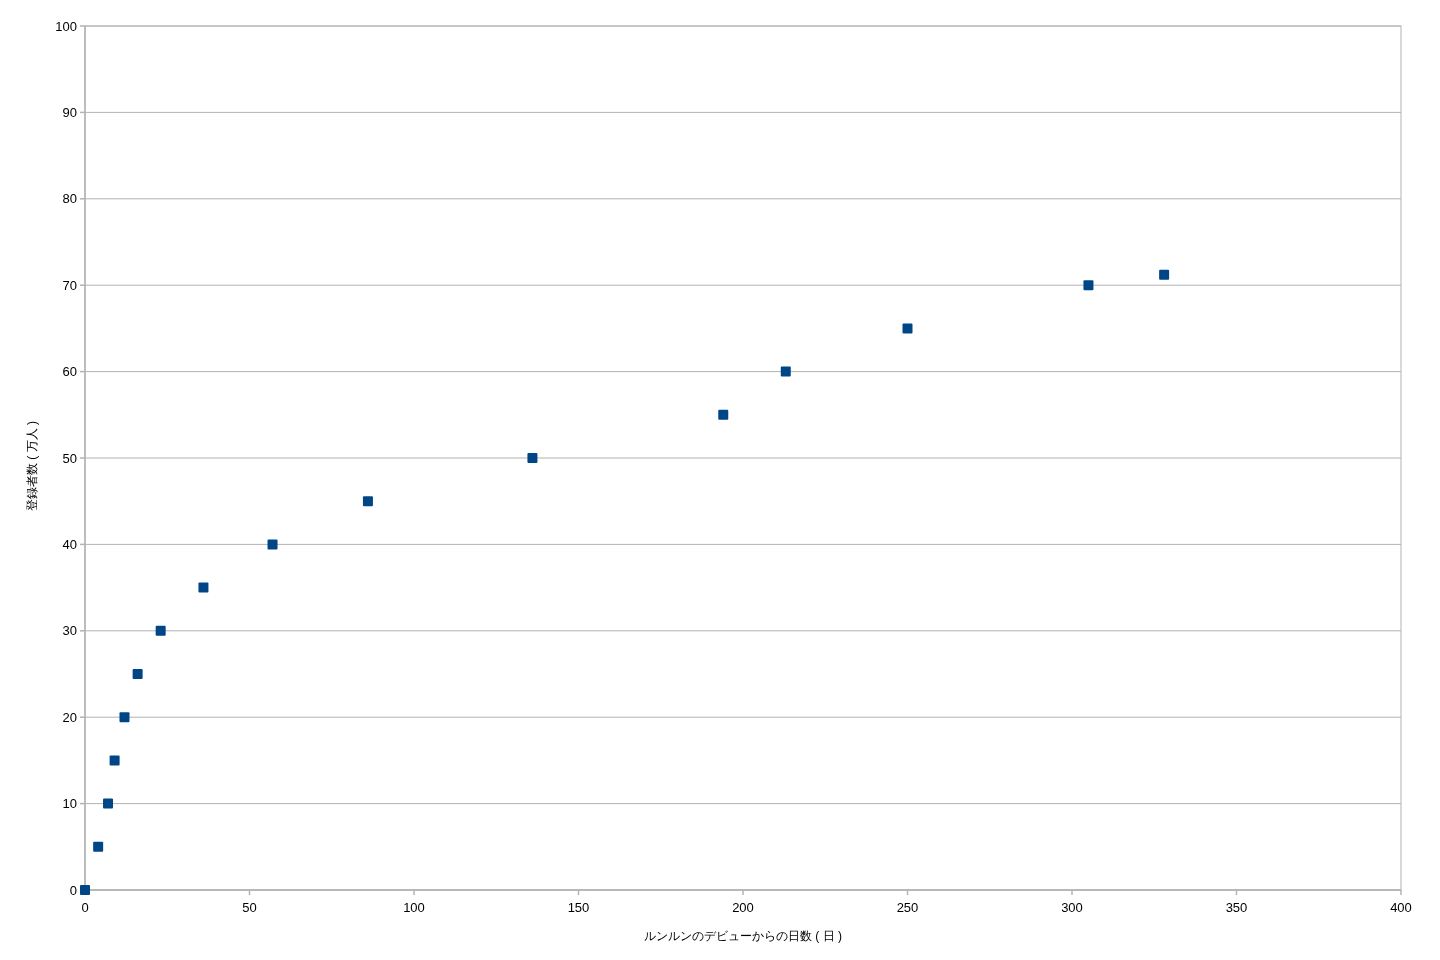 Image resolution: width=1440 pixels, height=960 pixels. I want to click on x-tick-label: 250, so click(907, 907).